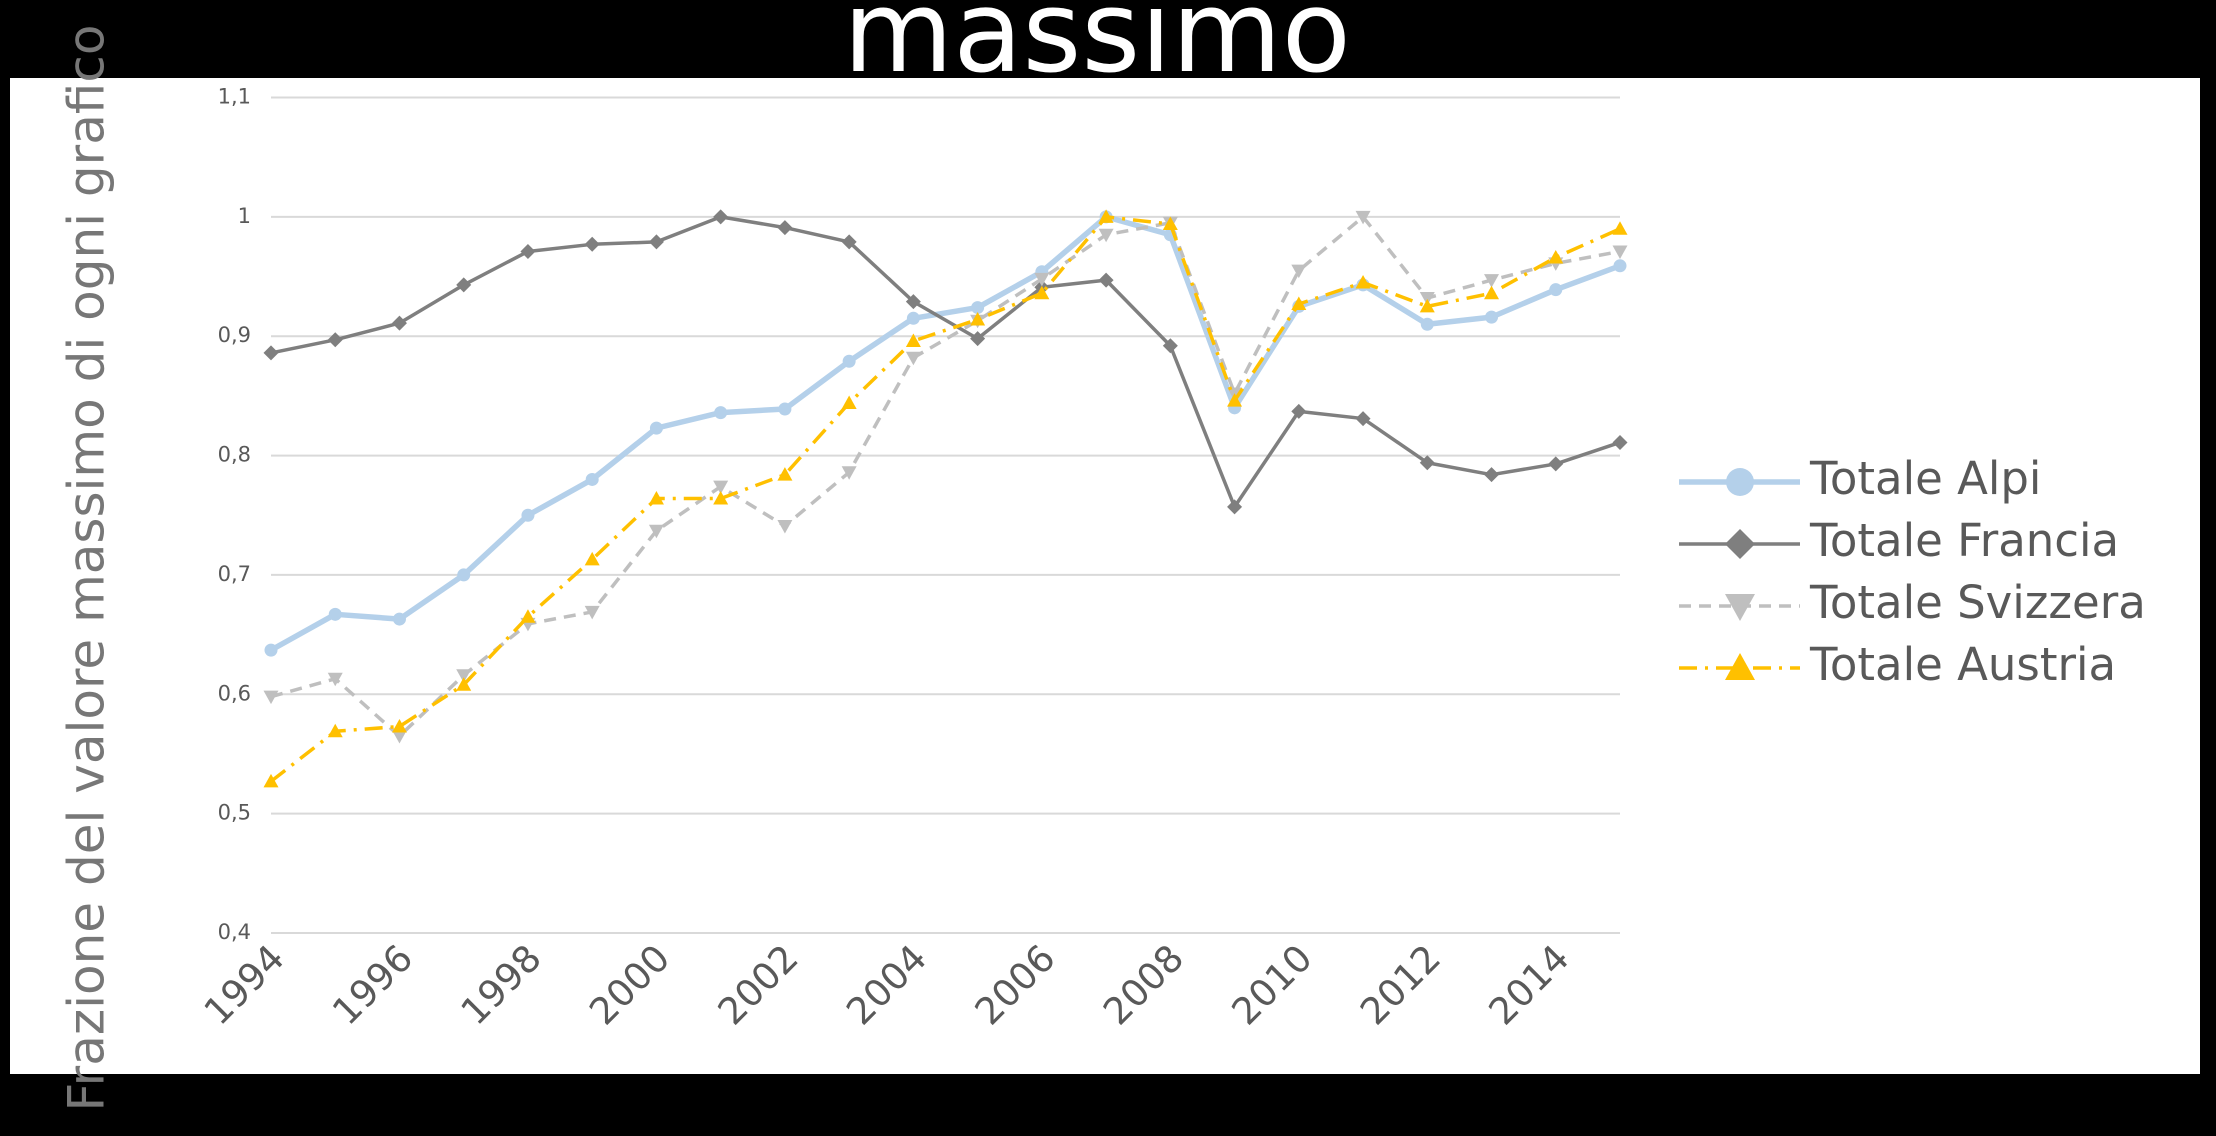 Image resolution: width=2216 pixels, height=1136 pixels. What do you see at coordinates (234, 97) in the screenshot?
I see `y-tick-label: 1,1` at bounding box center [234, 97].